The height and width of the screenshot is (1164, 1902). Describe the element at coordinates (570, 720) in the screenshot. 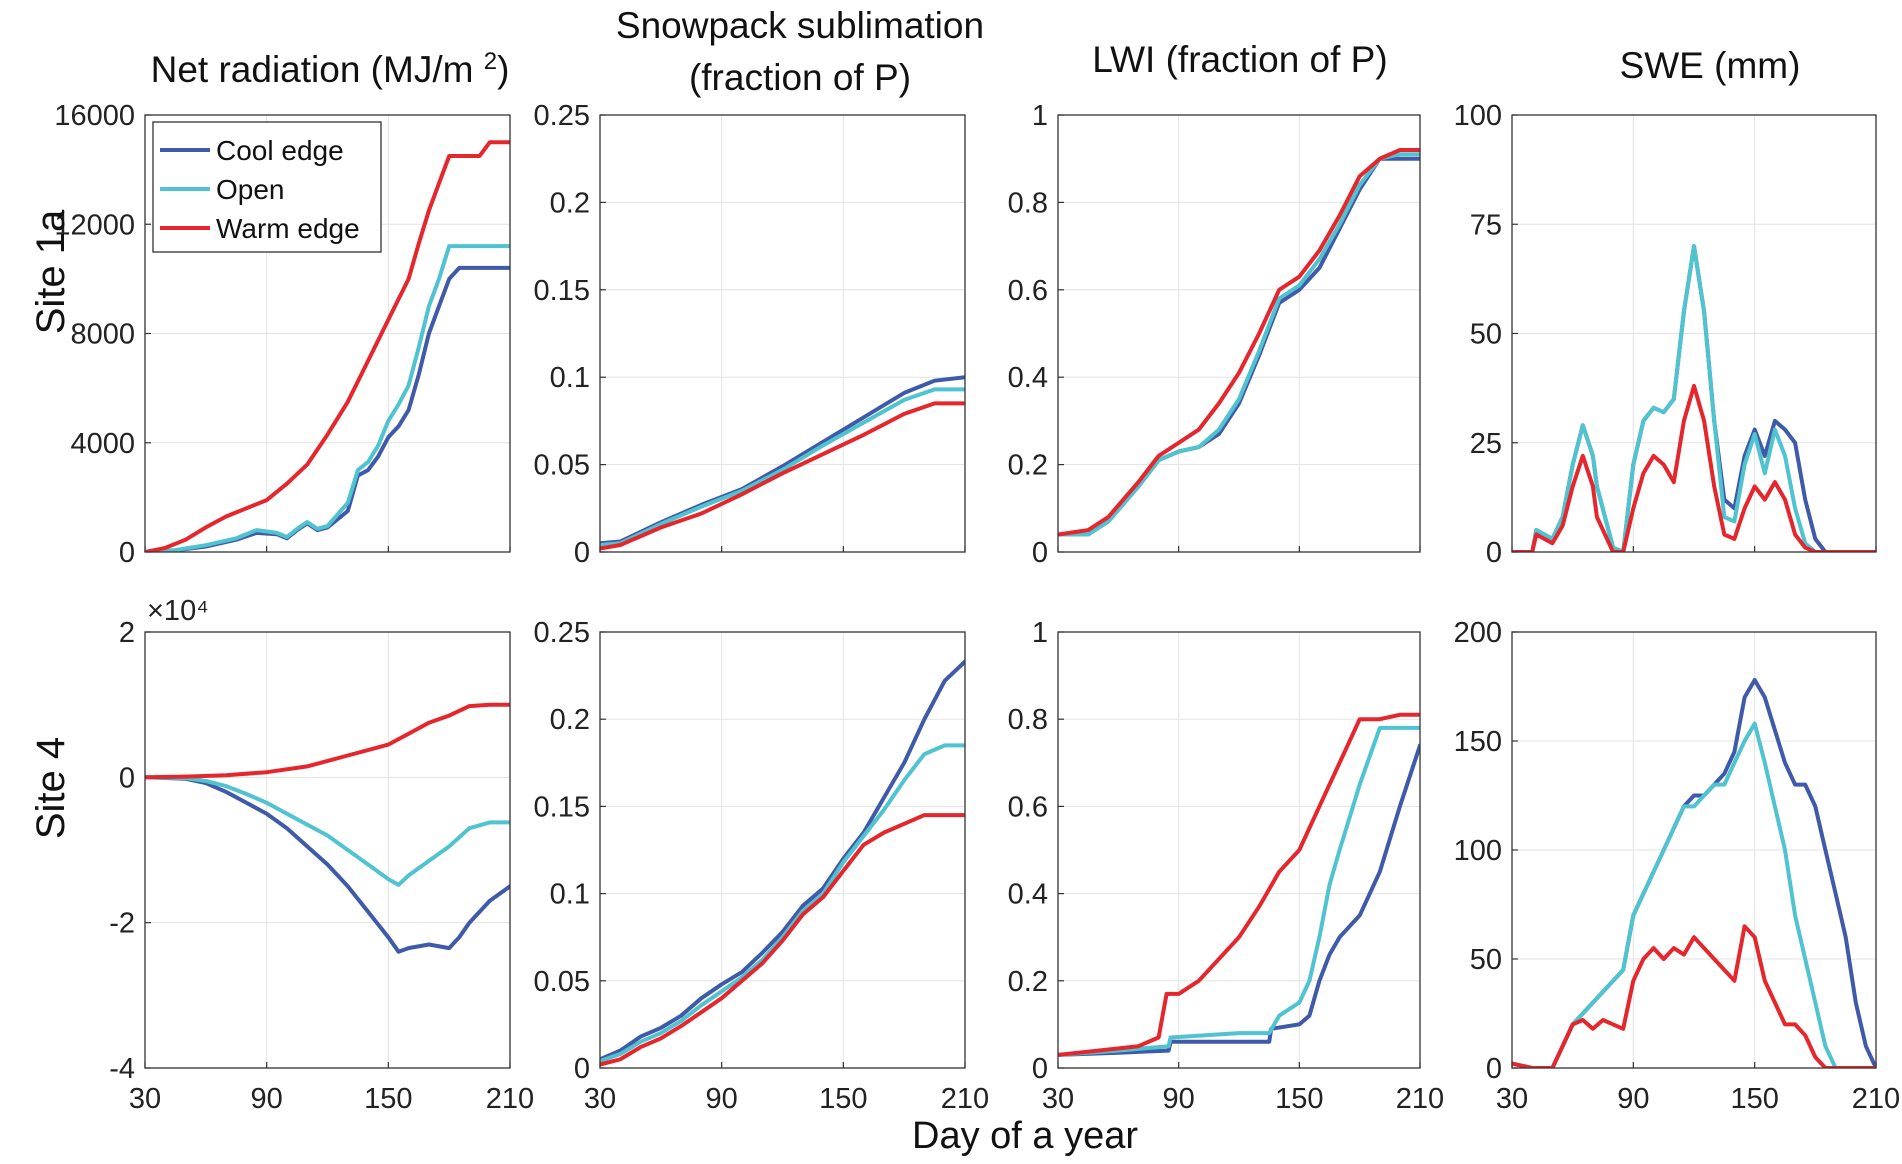

I see `panel-r2-c2-ytick-label-4: 0.2` at that location.